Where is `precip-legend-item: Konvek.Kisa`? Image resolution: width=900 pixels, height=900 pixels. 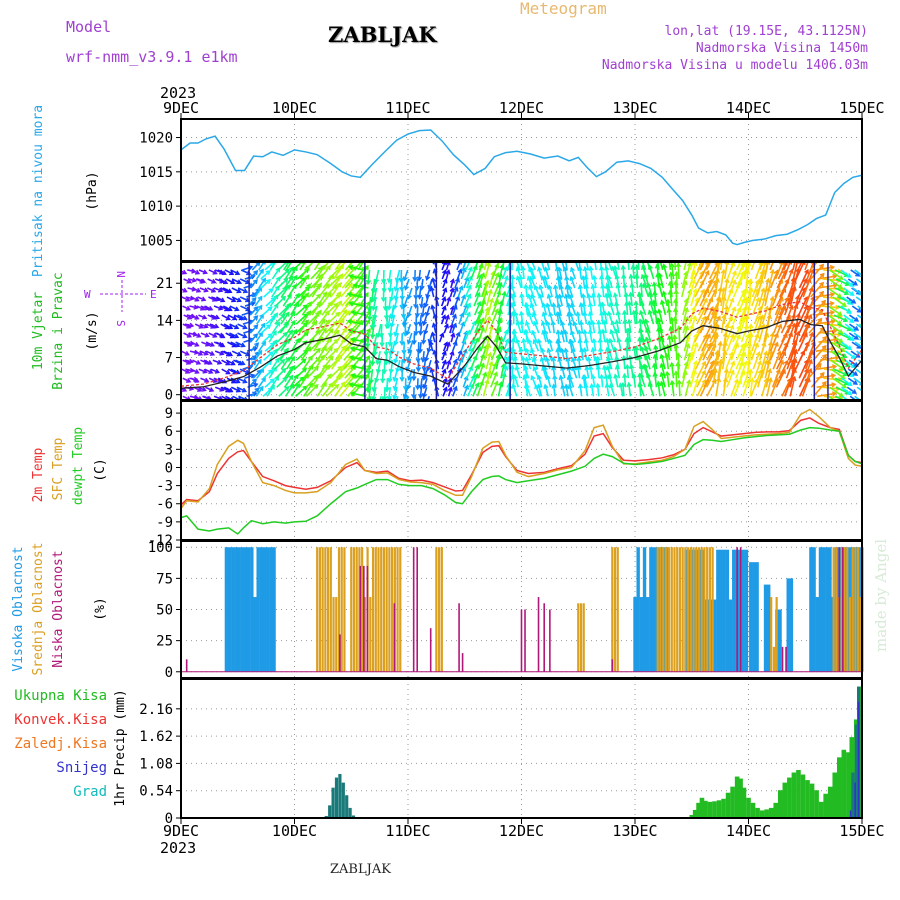
precip-legend-item: Konvek.Kisa is located at coordinates (60, 720).